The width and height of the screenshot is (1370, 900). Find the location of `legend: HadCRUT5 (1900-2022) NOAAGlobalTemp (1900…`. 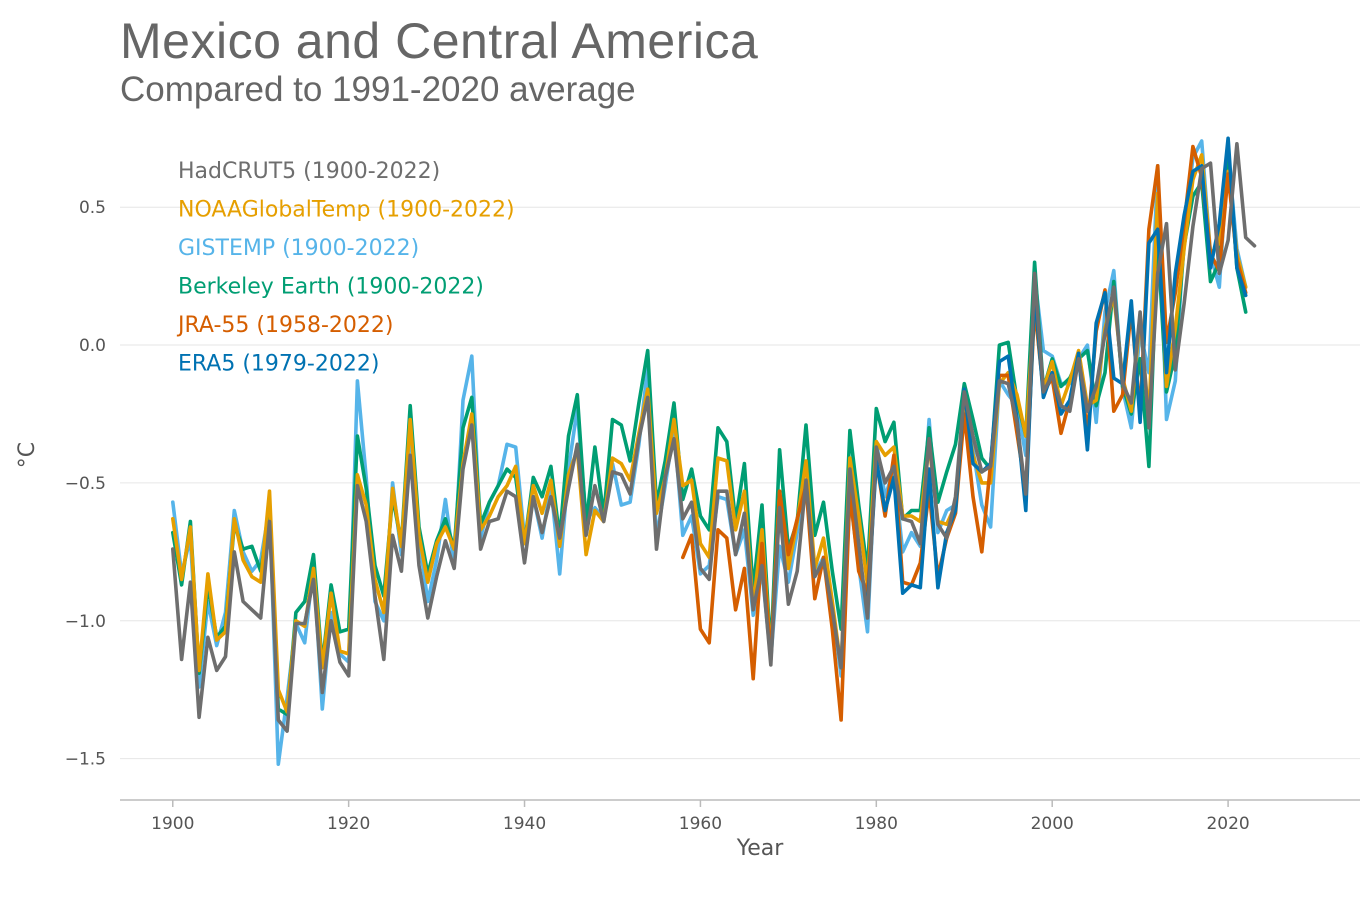

legend: HadCRUT5 (1900-2022) NOAAGlobalTemp (1900… is located at coordinates (345, 268).